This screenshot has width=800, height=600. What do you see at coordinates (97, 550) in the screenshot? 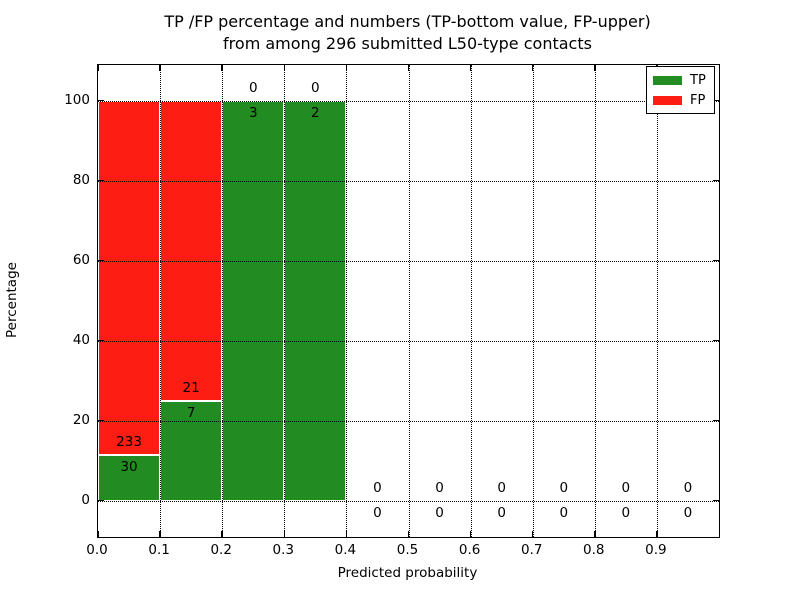
I see `x-tick-label: 0.0` at bounding box center [97, 550].